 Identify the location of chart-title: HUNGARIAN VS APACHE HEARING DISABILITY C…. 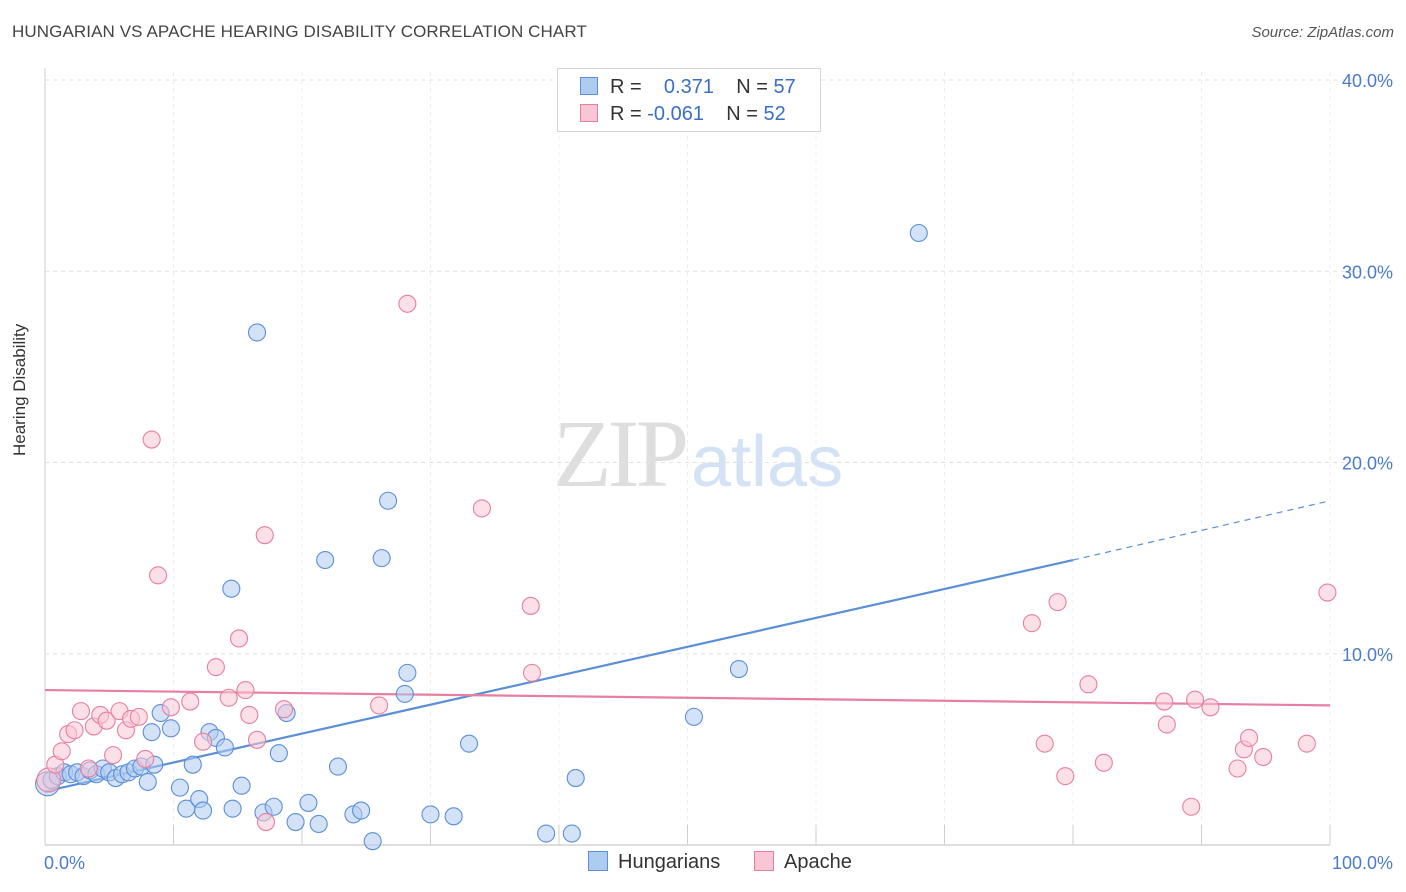
(299, 31).